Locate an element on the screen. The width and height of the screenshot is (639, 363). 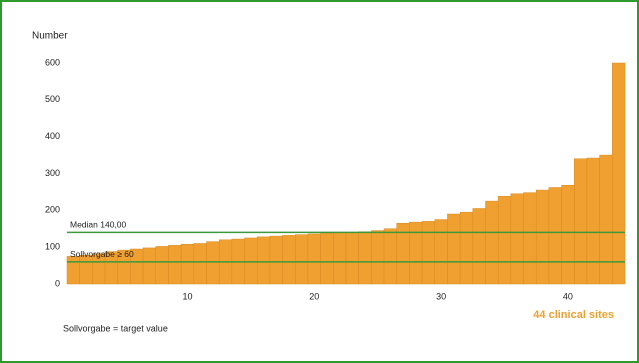
reference-label: Median 140,00 is located at coordinates (98, 225).